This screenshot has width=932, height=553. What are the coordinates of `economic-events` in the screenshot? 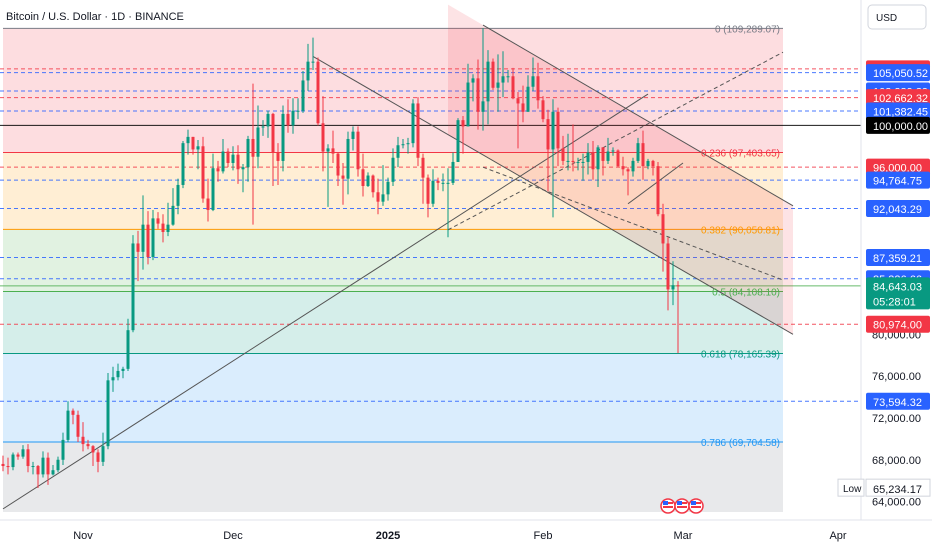 It's located at (682, 506).